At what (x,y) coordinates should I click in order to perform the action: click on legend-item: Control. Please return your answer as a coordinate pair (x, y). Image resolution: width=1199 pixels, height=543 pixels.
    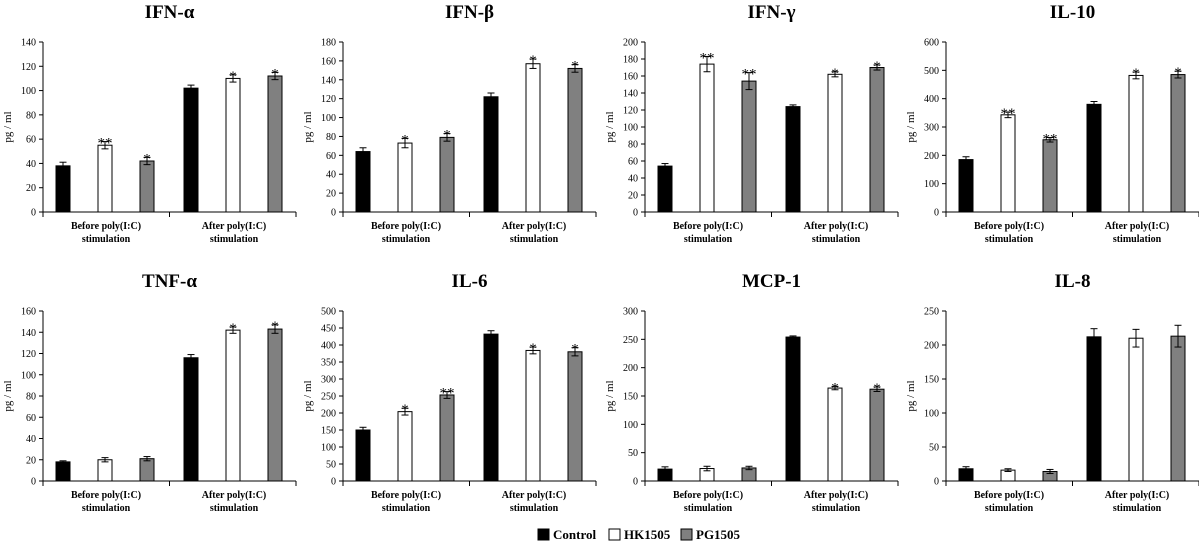
    Looking at the image, I should click on (566, 534).